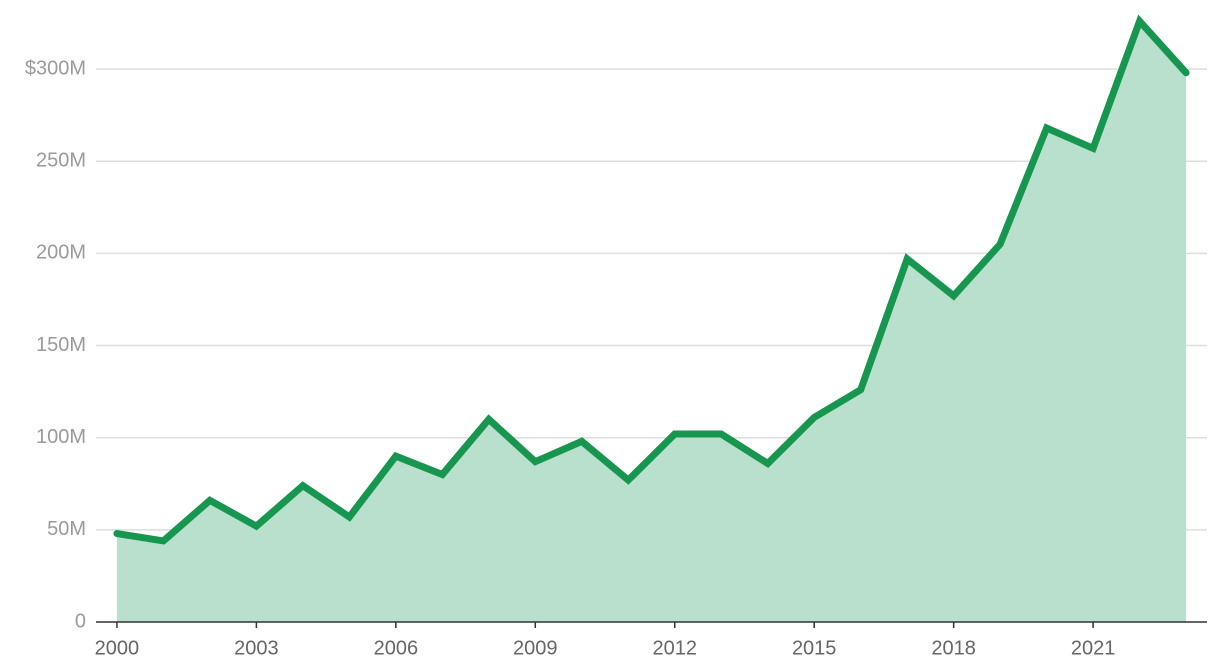 The image size is (1220, 672). What do you see at coordinates (55, 68) in the screenshot?
I see `y-tick-label: $300M` at bounding box center [55, 68].